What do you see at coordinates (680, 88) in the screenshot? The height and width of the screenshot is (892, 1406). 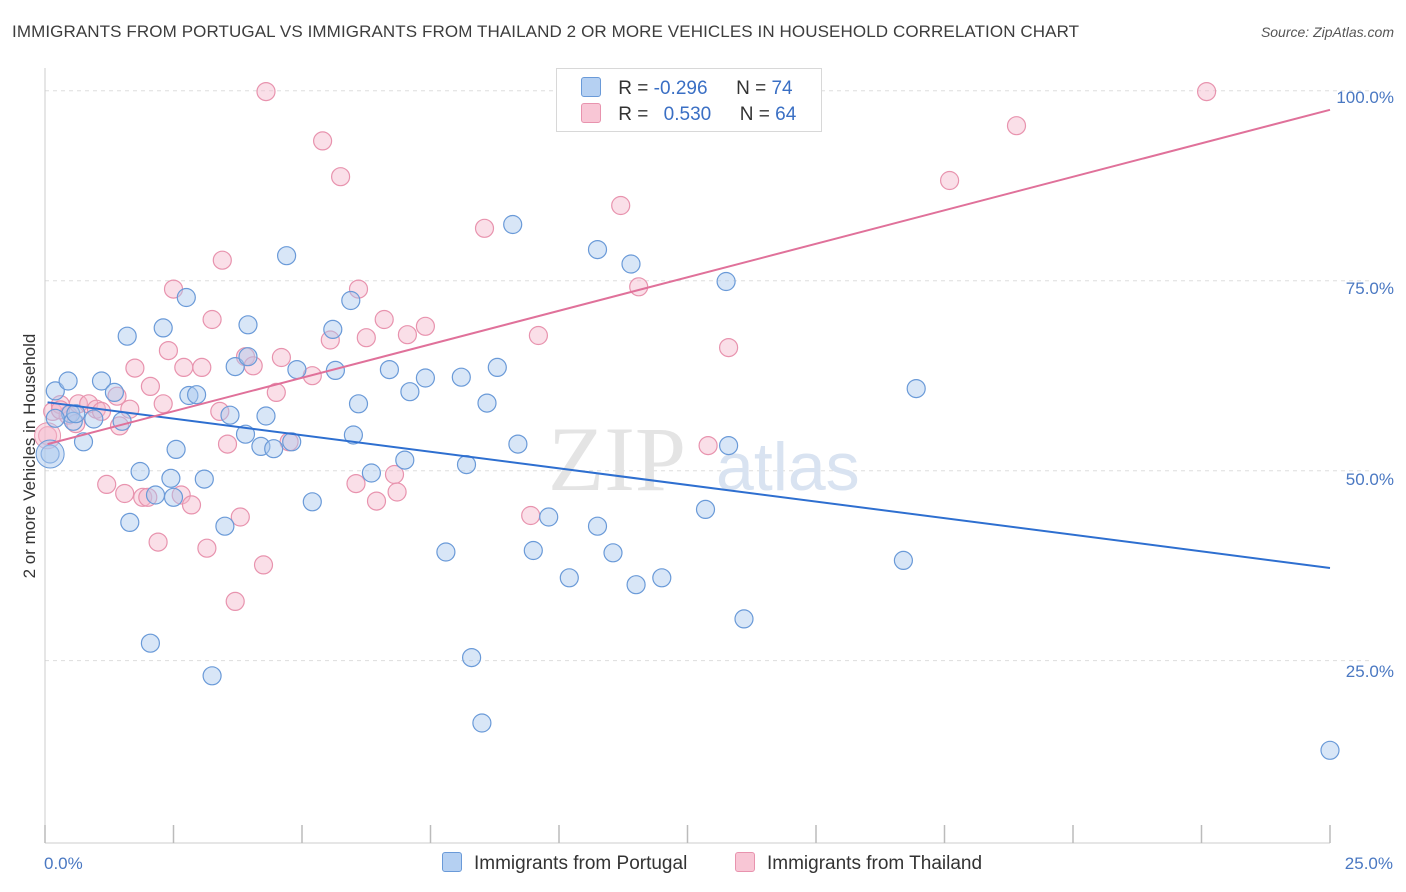 I see `r-value: -0.296` at bounding box center [680, 88].